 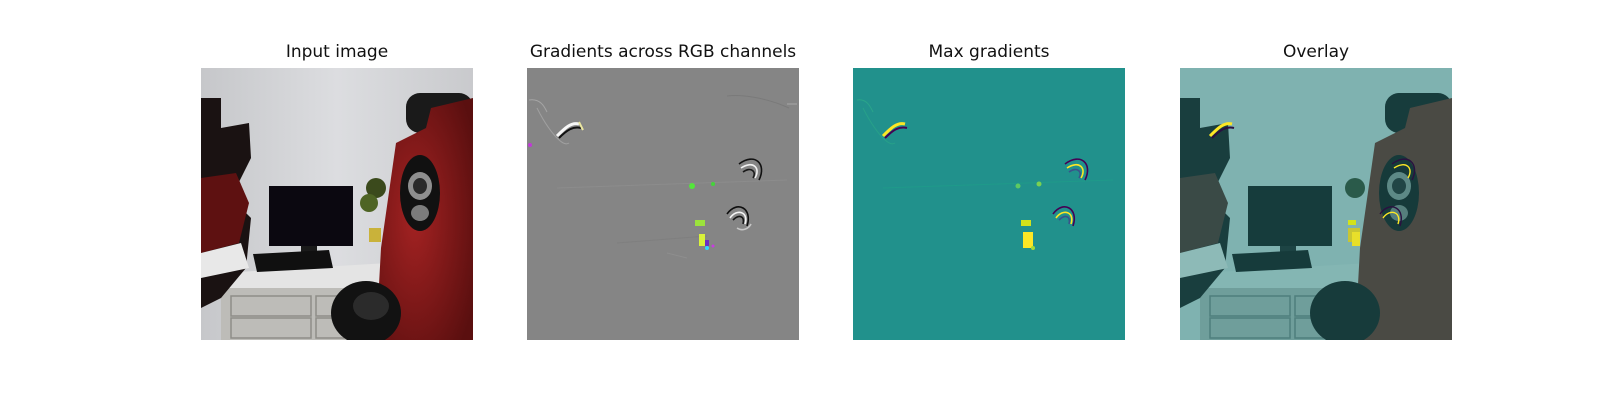 I want to click on input-image, so click(x=337, y=204).